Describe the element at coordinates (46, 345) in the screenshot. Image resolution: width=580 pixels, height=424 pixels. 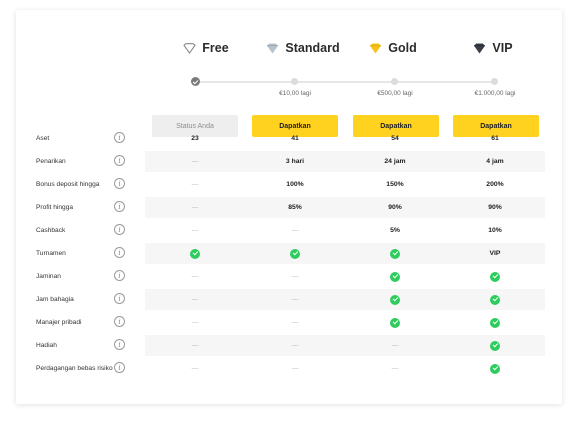
I see `feature-label: Hadiah` at that location.